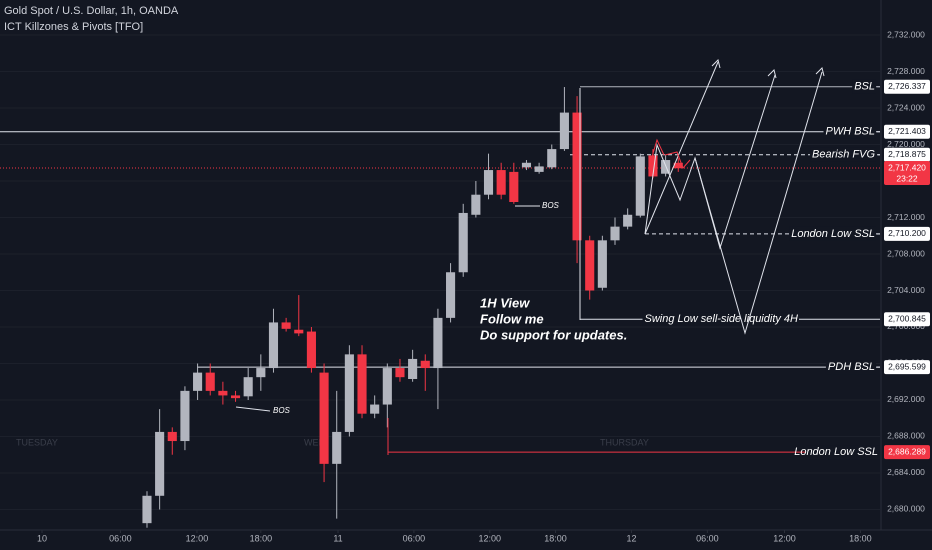 The image size is (932, 550). I want to click on price-box-label: 2,718.875, so click(907, 154).